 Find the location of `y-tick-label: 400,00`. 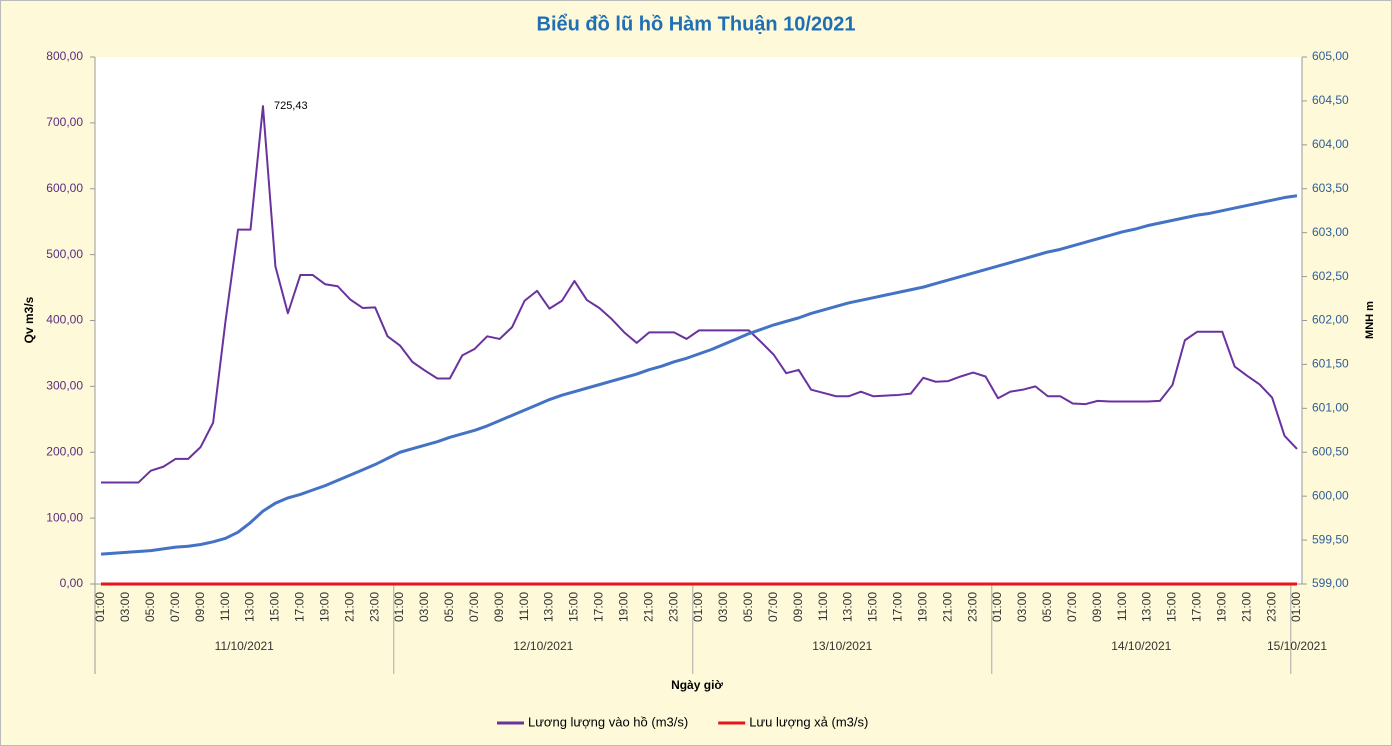

y-tick-label: 400,00 is located at coordinates (64, 320).